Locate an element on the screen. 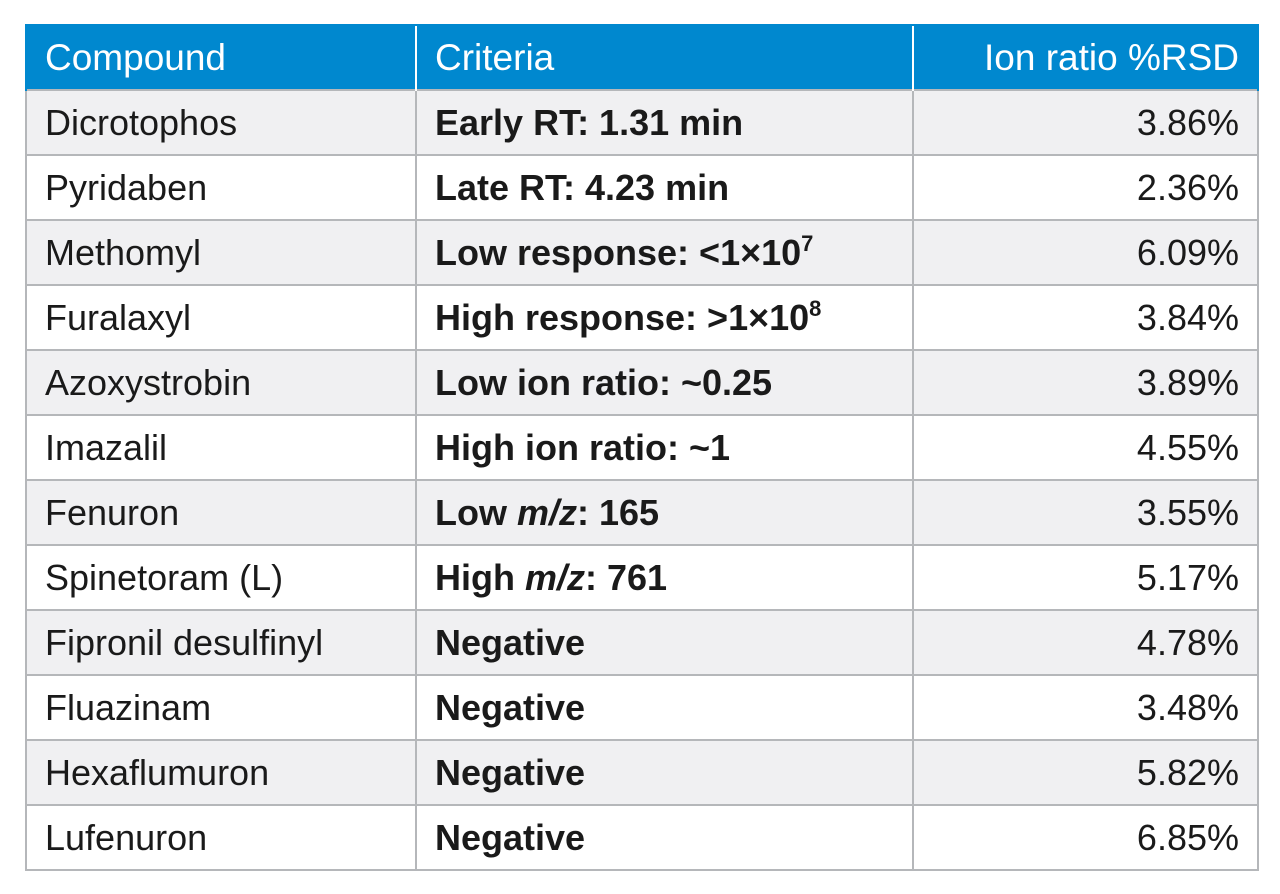 The image size is (1280, 894). criteria-cell: High ion ratio: ~1 is located at coordinates (664, 447).